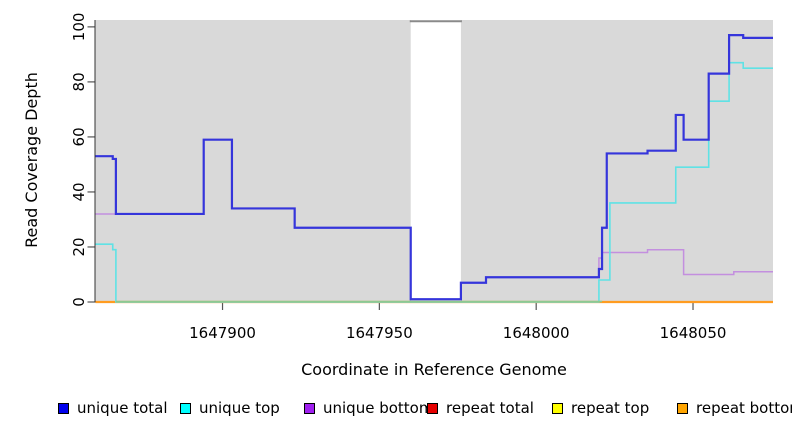 This screenshot has height=432, width=792. What do you see at coordinates (222, 333) in the screenshot?
I see `x-tick-label: 1647900` at bounding box center [222, 333].